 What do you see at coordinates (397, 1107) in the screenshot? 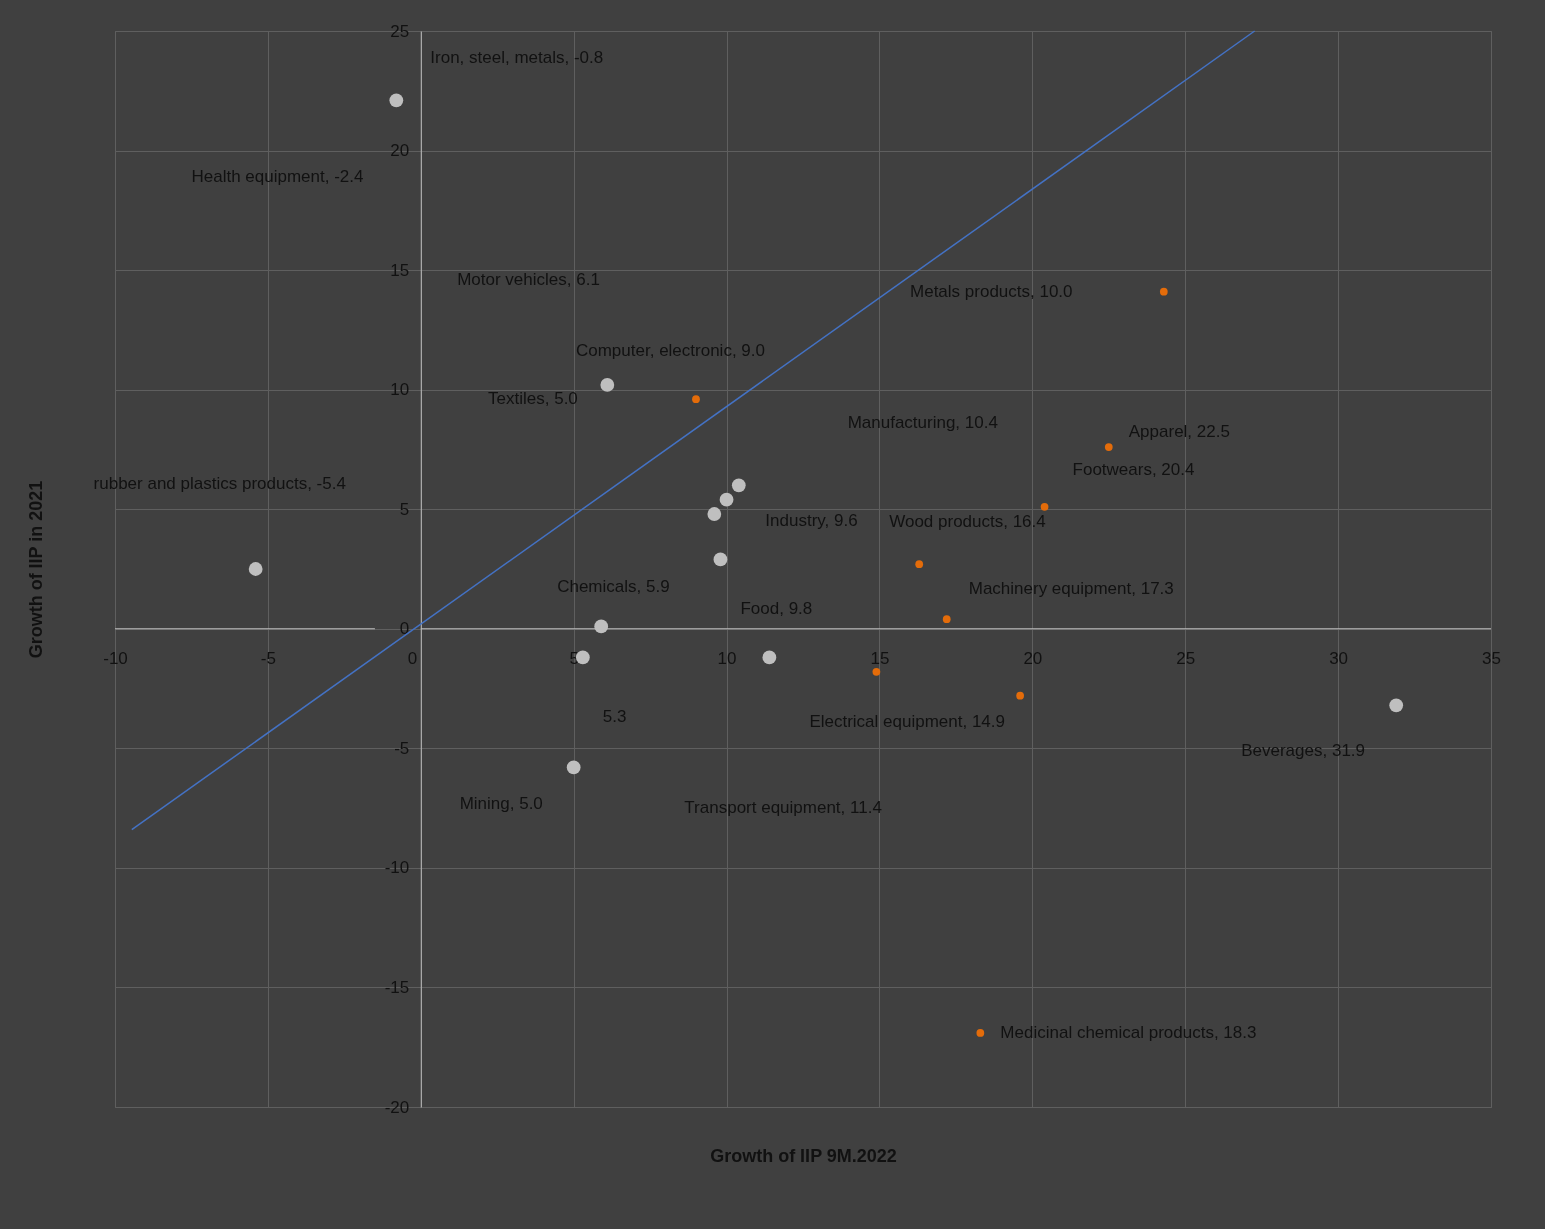
I see `y-tick-label: -20` at bounding box center [397, 1107].